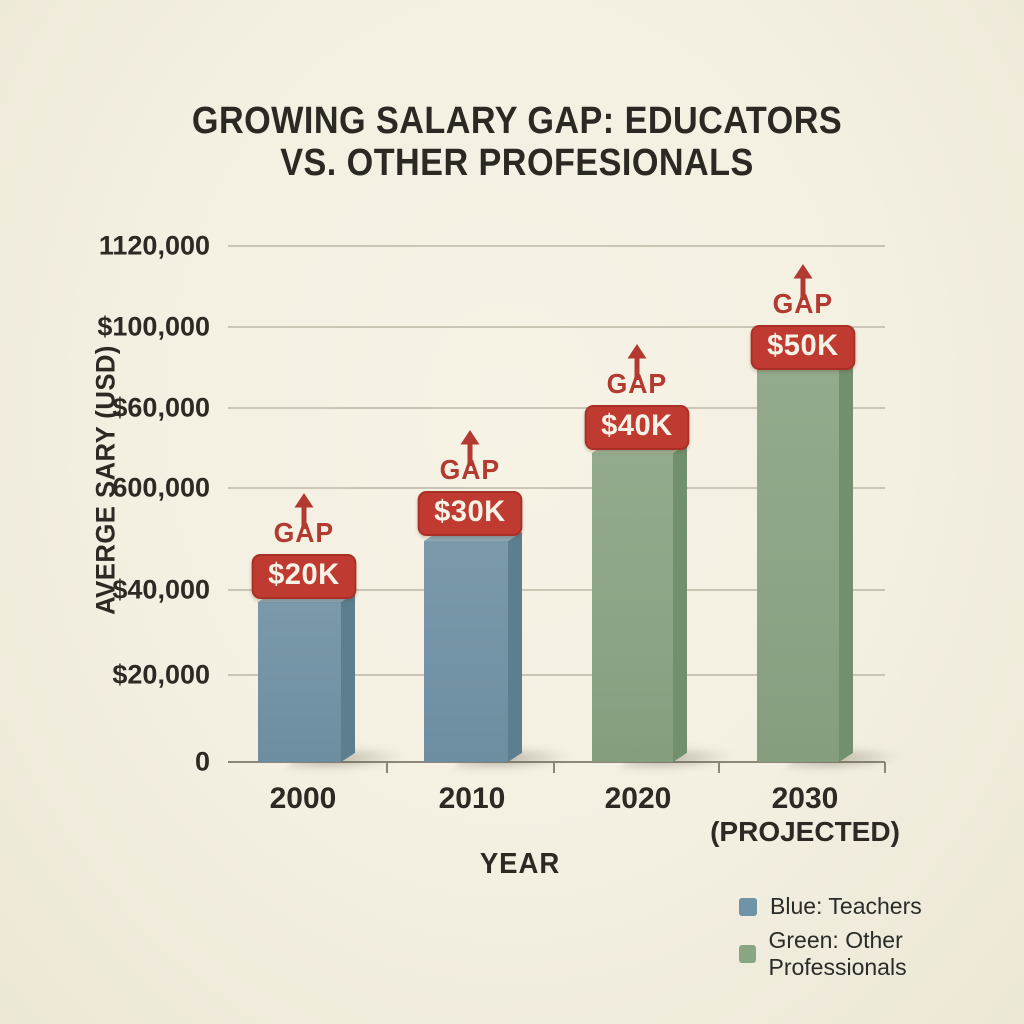 The height and width of the screenshot is (1024, 1024). I want to click on legend-label: Blue: Teachers, so click(846, 906).